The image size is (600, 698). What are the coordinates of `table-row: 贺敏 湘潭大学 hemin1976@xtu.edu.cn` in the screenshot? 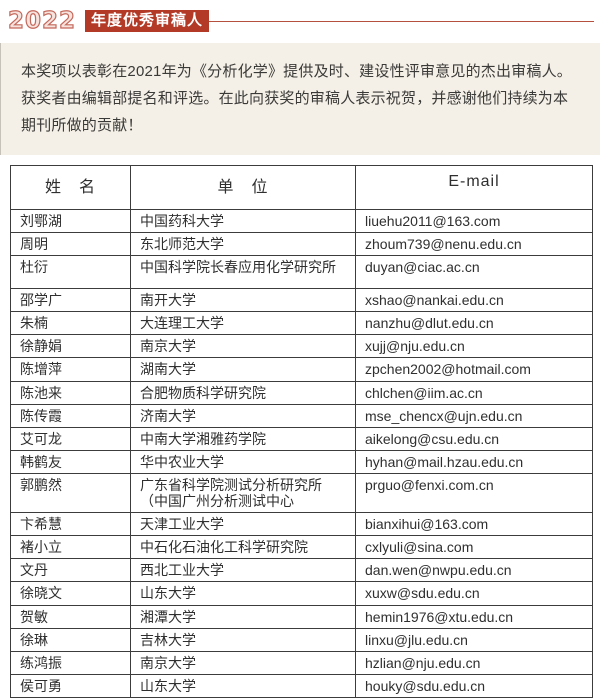 It's located at (301, 616).